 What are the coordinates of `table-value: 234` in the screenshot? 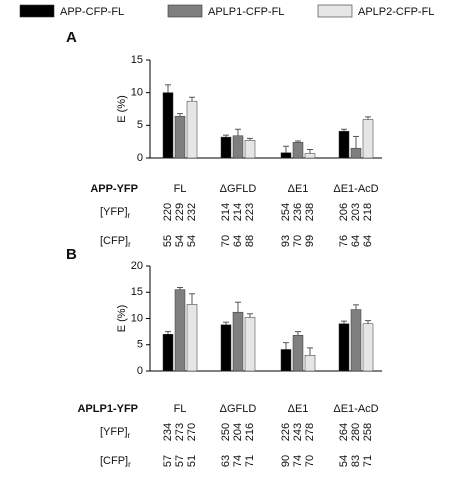 It's located at (168, 432).